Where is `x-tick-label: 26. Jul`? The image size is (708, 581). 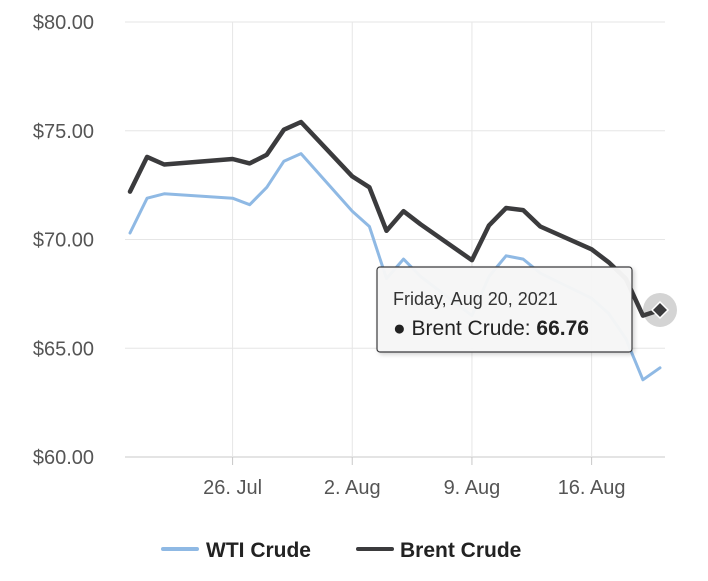 x-tick-label: 26. Jul is located at coordinates (232, 488).